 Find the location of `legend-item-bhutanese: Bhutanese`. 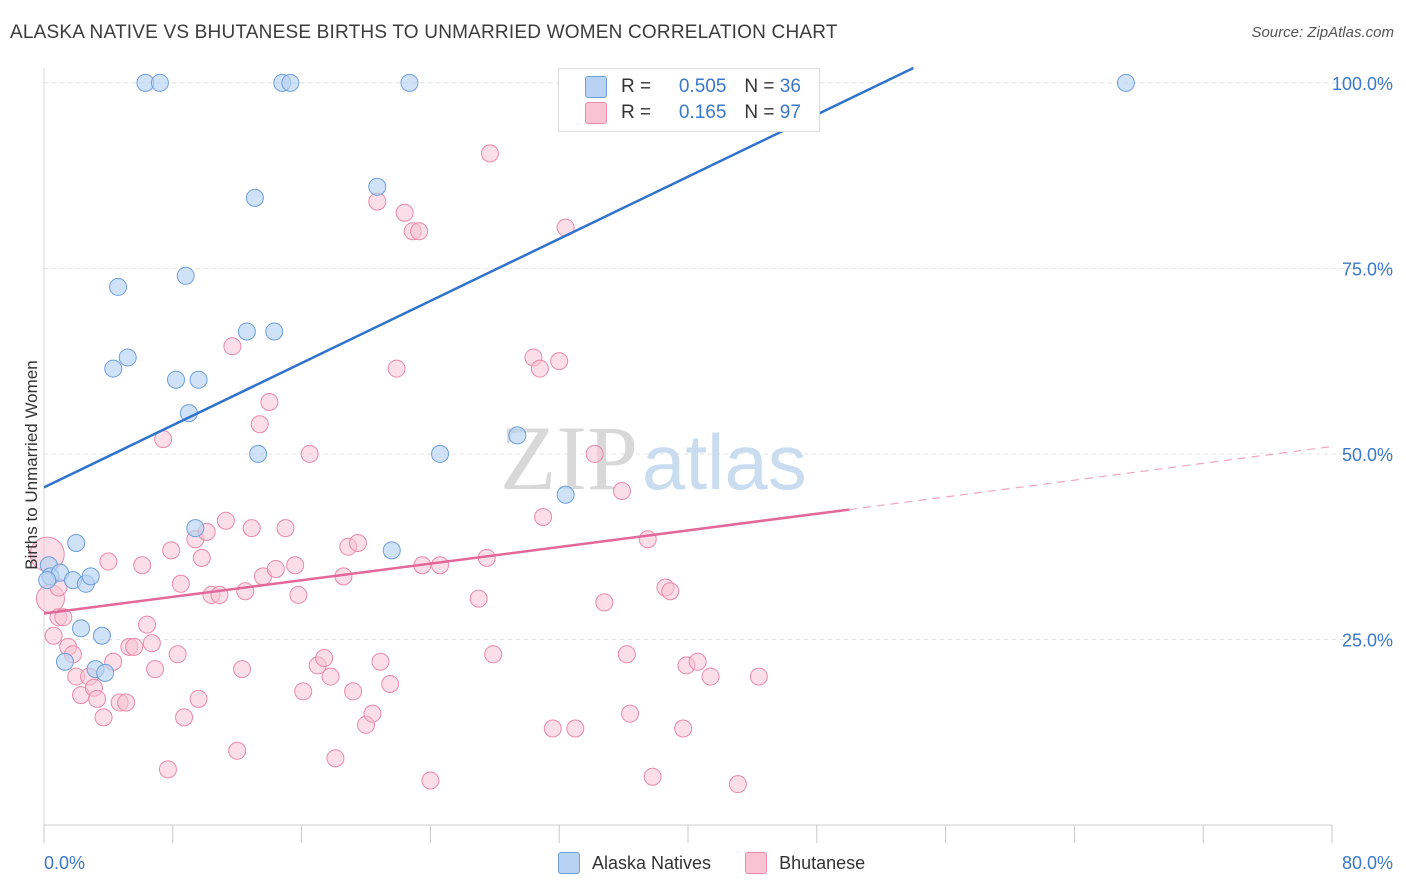

legend-item-bhutanese: Bhutanese is located at coordinates (805, 863).